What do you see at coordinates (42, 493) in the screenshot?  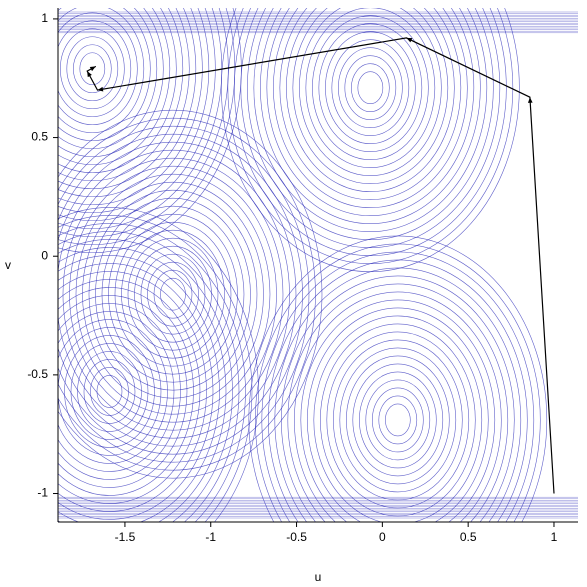 I see `y-tick-label: -1` at bounding box center [42, 493].